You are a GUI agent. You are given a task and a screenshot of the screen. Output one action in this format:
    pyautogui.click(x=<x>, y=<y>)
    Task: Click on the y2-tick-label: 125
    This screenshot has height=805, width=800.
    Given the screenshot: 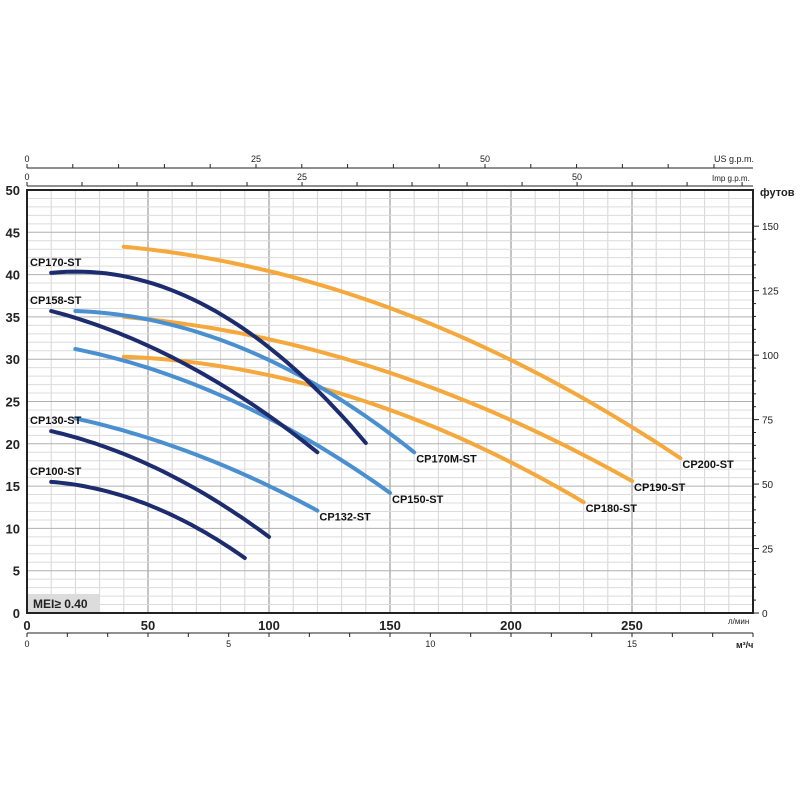 What is the action you would take?
    pyautogui.click(x=770, y=292)
    